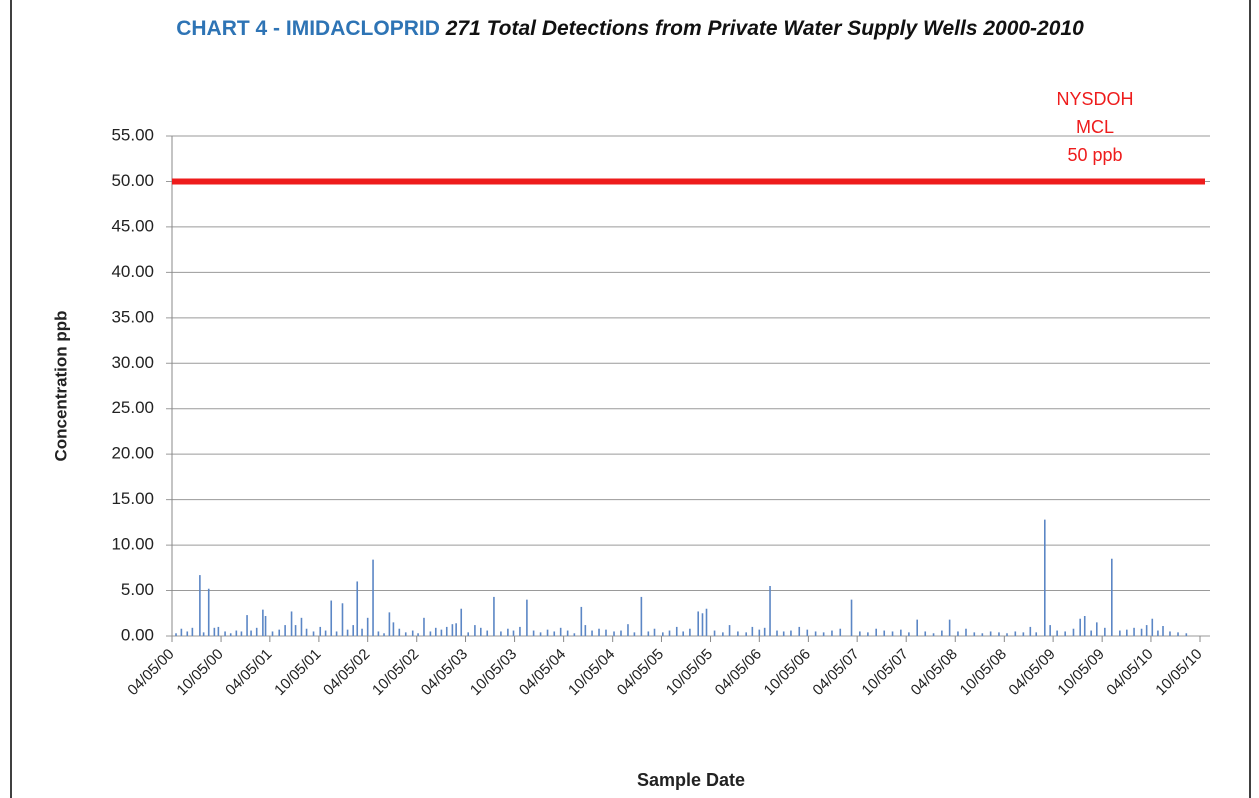 The height and width of the screenshot is (798, 1259). Describe the element at coordinates (1178, 672) in the screenshot. I see `x-tick-label: 10/05/10` at that location.